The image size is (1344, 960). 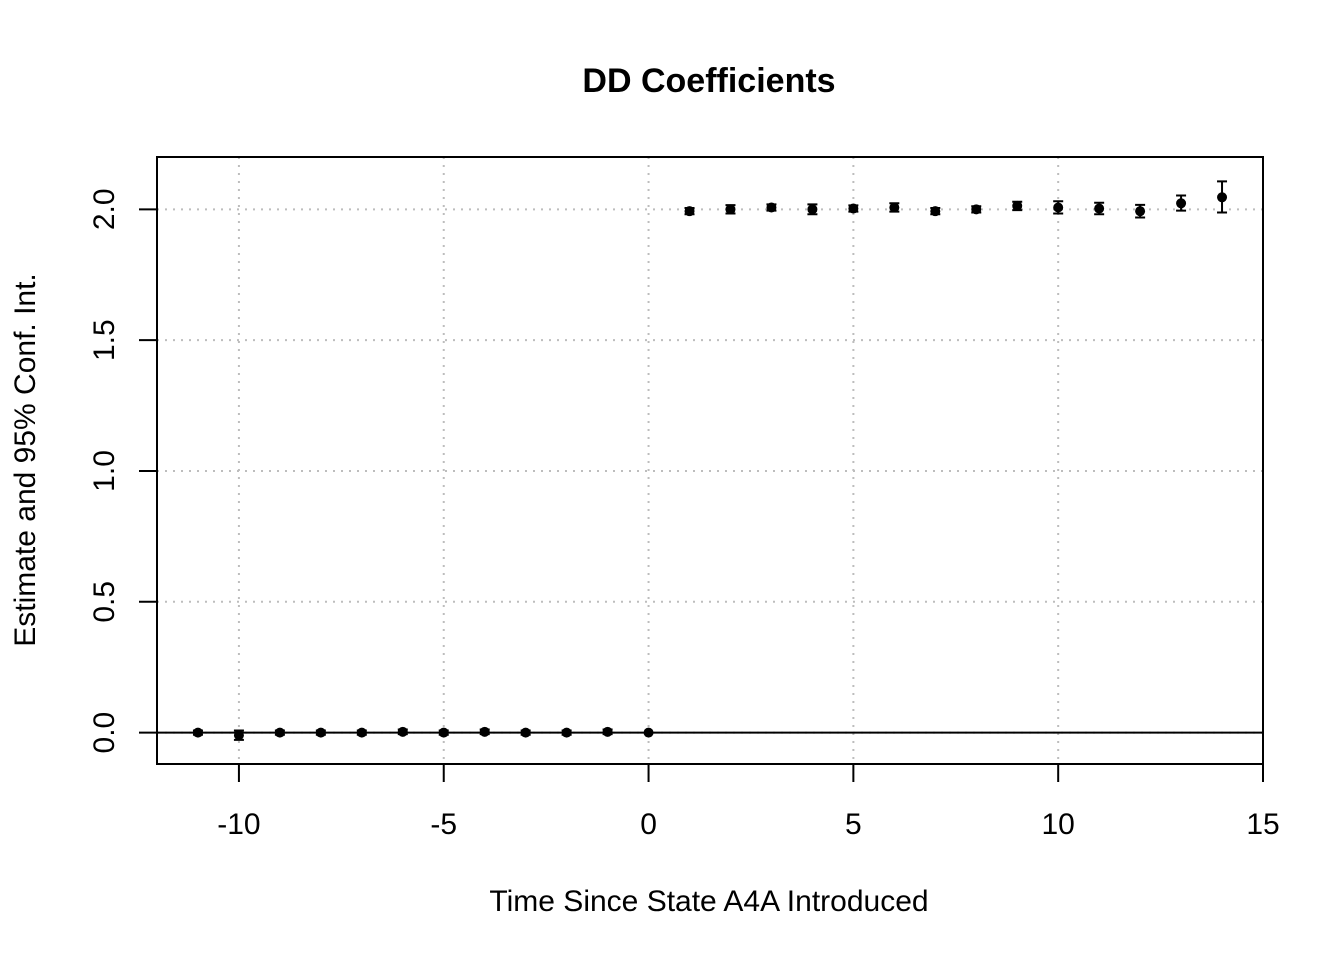 What do you see at coordinates (648, 824) in the screenshot?
I see `x-tick-label: 0` at bounding box center [648, 824].